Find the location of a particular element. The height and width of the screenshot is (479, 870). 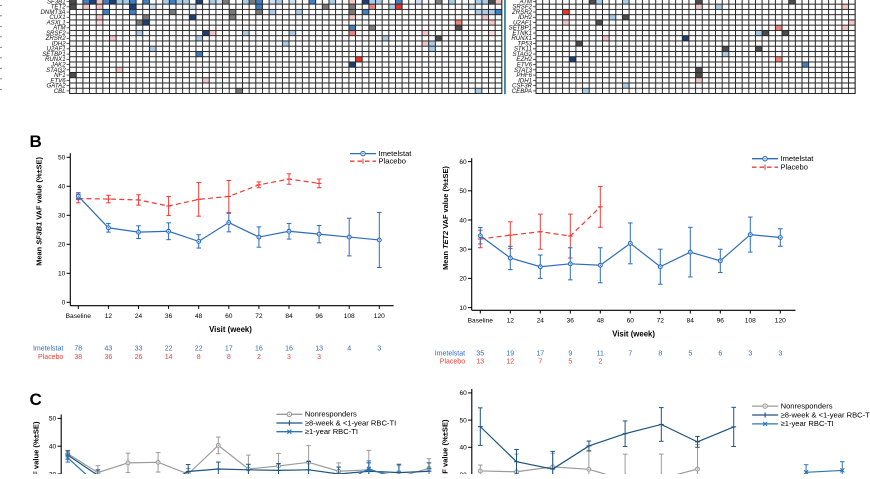

svg-text: 9 is located at coordinates (570, 353).